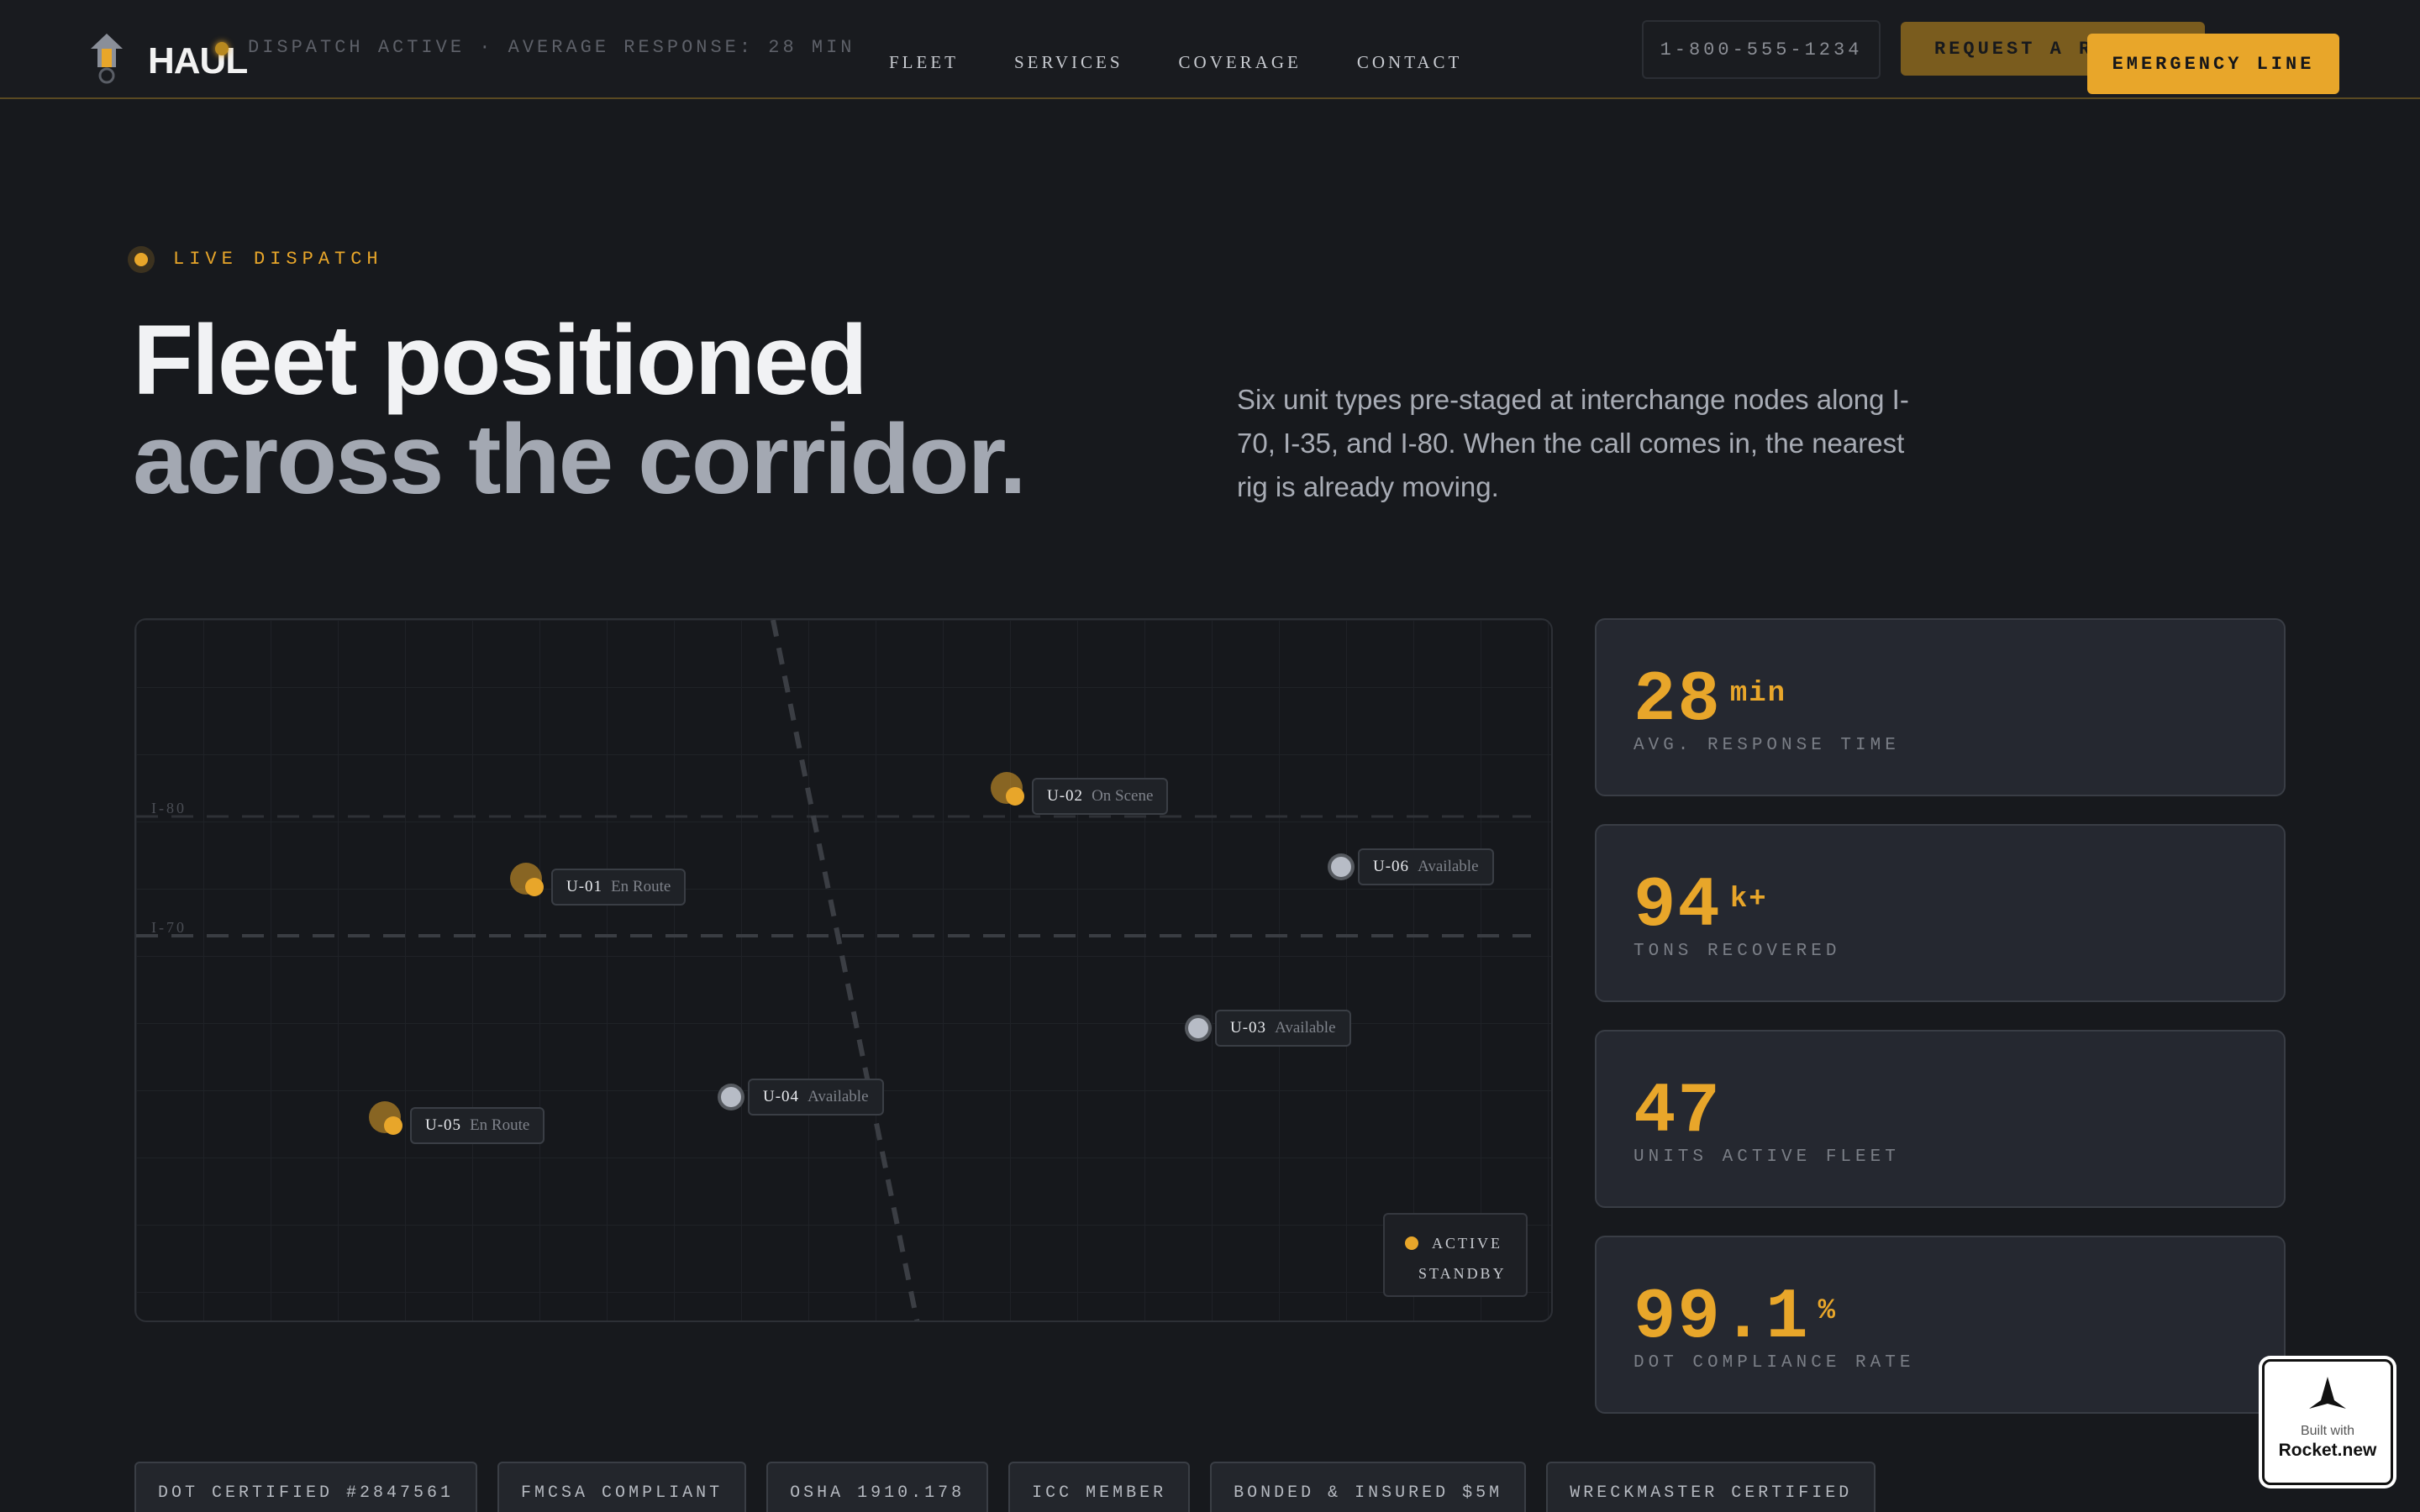  What do you see at coordinates (1767, 1157) in the screenshot?
I see `stat-label: UNITS ACTIVE FLEET` at bounding box center [1767, 1157].